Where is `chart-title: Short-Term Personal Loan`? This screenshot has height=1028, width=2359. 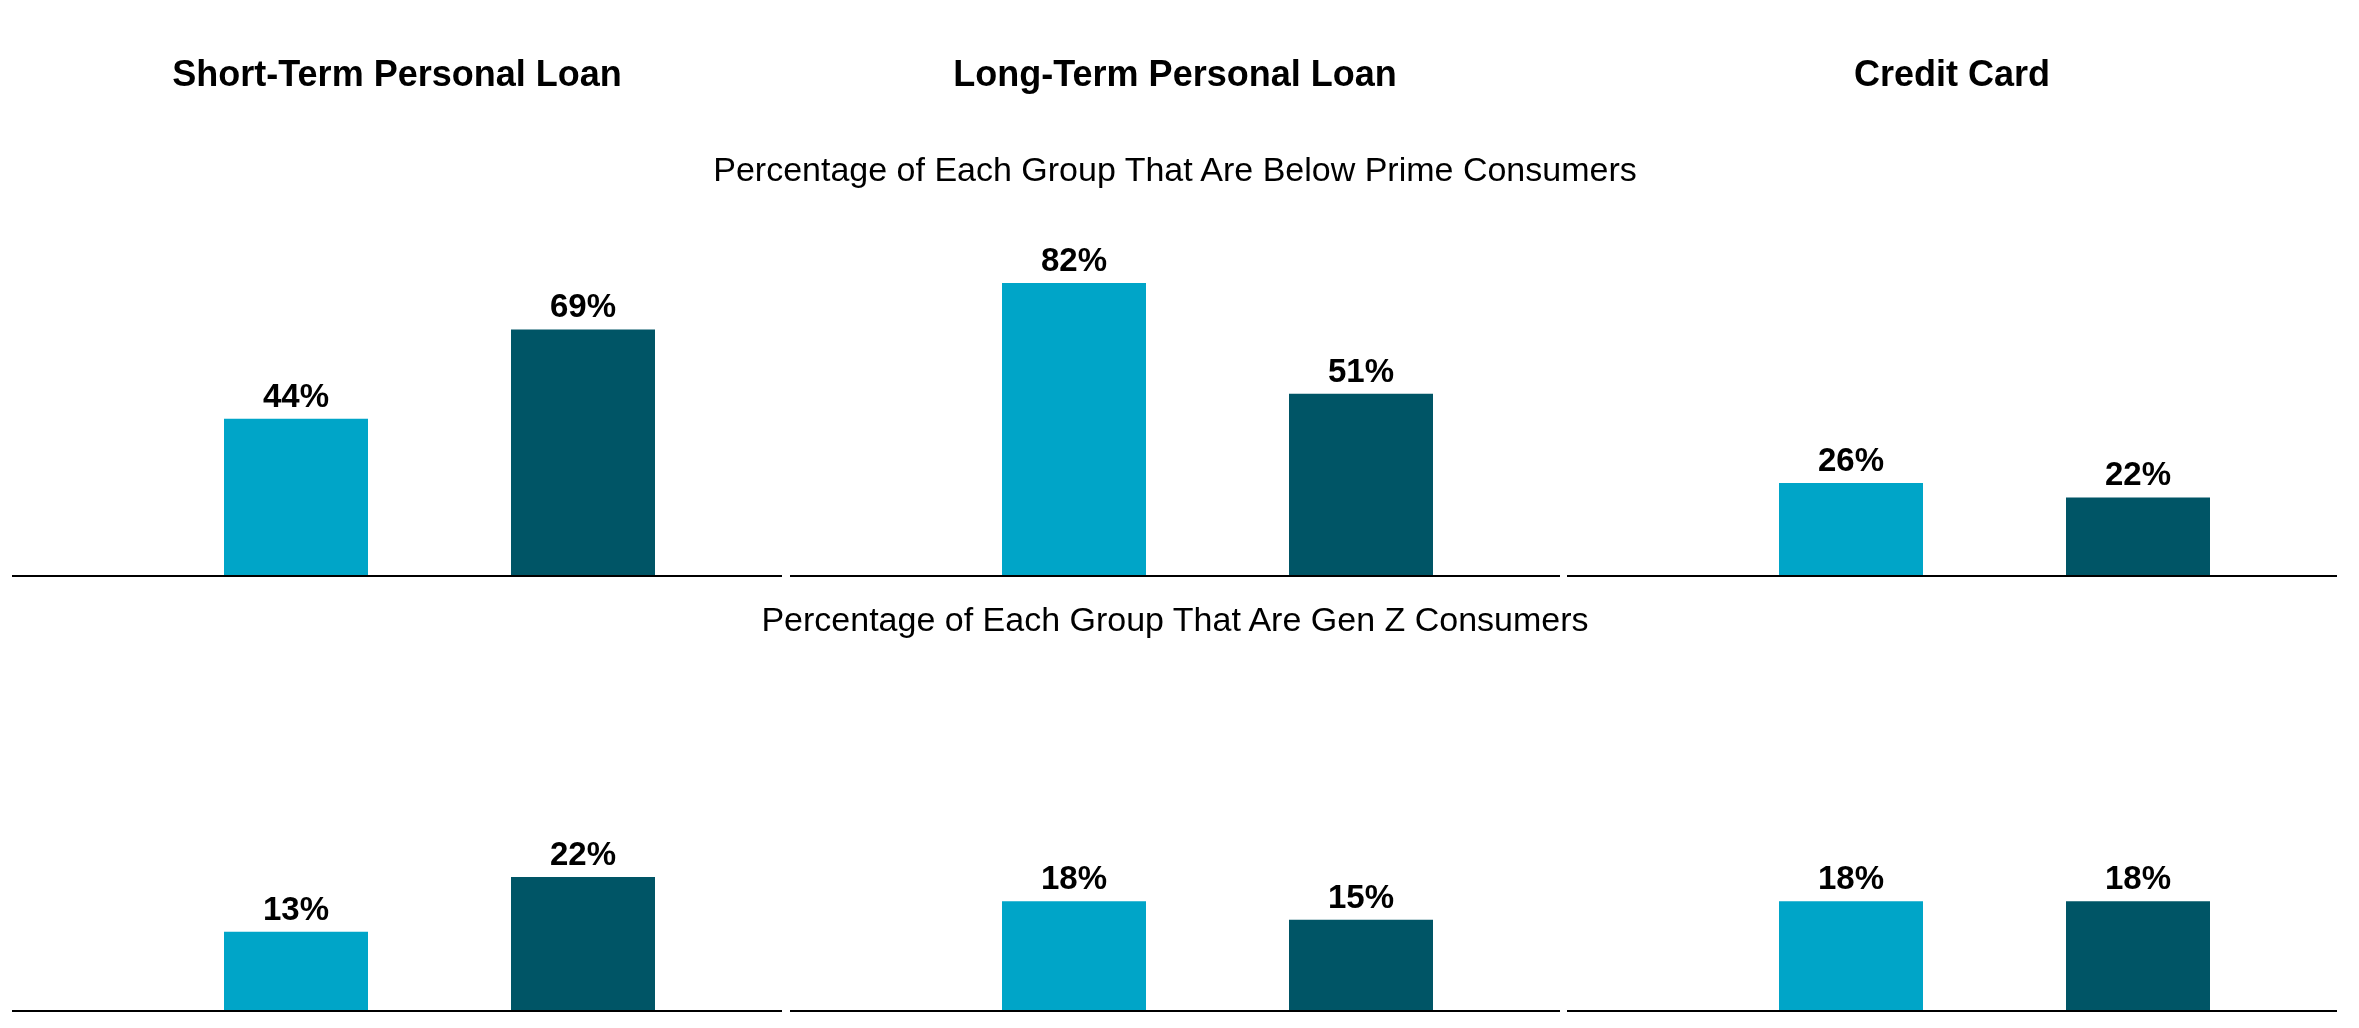 chart-title: Short-Term Personal Loan is located at coordinates (397, 74).